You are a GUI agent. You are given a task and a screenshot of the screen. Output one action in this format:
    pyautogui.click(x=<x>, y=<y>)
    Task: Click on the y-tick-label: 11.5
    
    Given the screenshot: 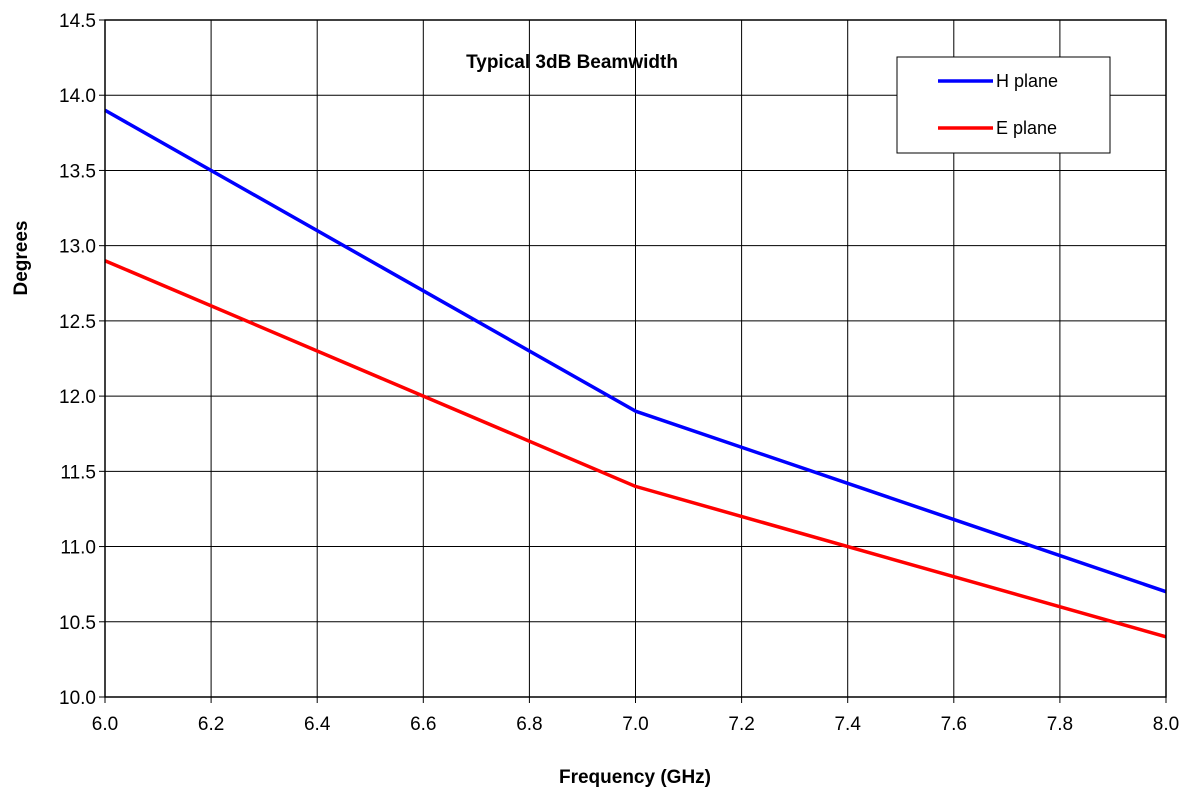 What is the action you would take?
    pyautogui.click(x=78, y=472)
    